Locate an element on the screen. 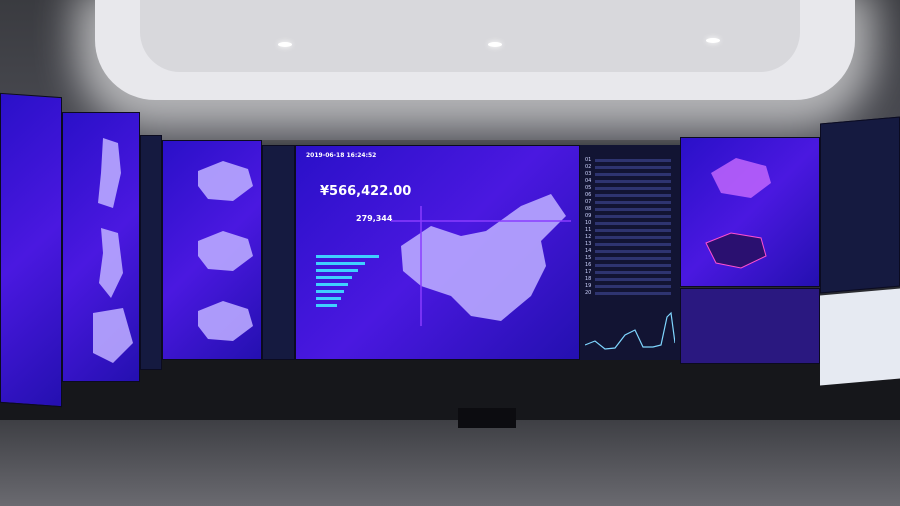 The height and width of the screenshot is (506, 900). ranking-row: 04 is located at coordinates (630, 181).